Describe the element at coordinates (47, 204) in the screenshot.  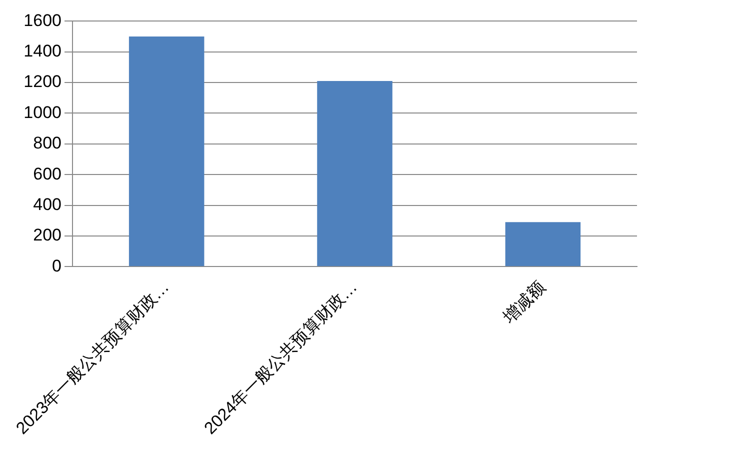
I see `y-tick-label: 400` at that location.